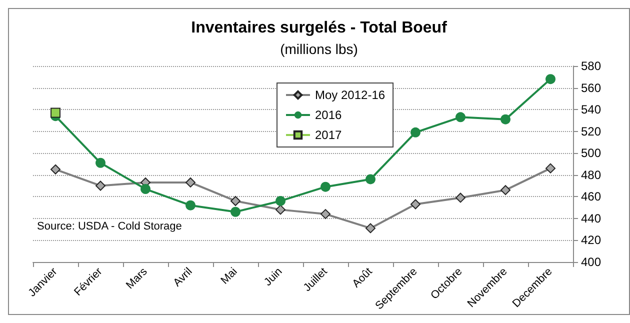 This screenshot has height=323, width=630. I want to click on y-tick-label: 500, so click(591, 153).